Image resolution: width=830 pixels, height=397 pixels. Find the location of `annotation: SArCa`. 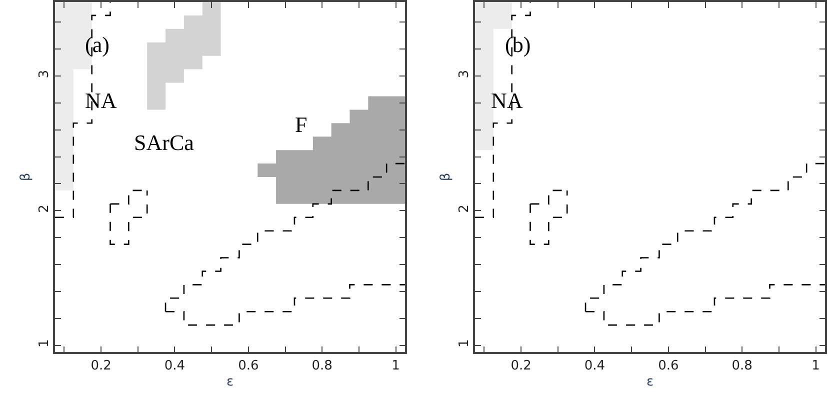

annotation: SArCa is located at coordinates (164, 142).